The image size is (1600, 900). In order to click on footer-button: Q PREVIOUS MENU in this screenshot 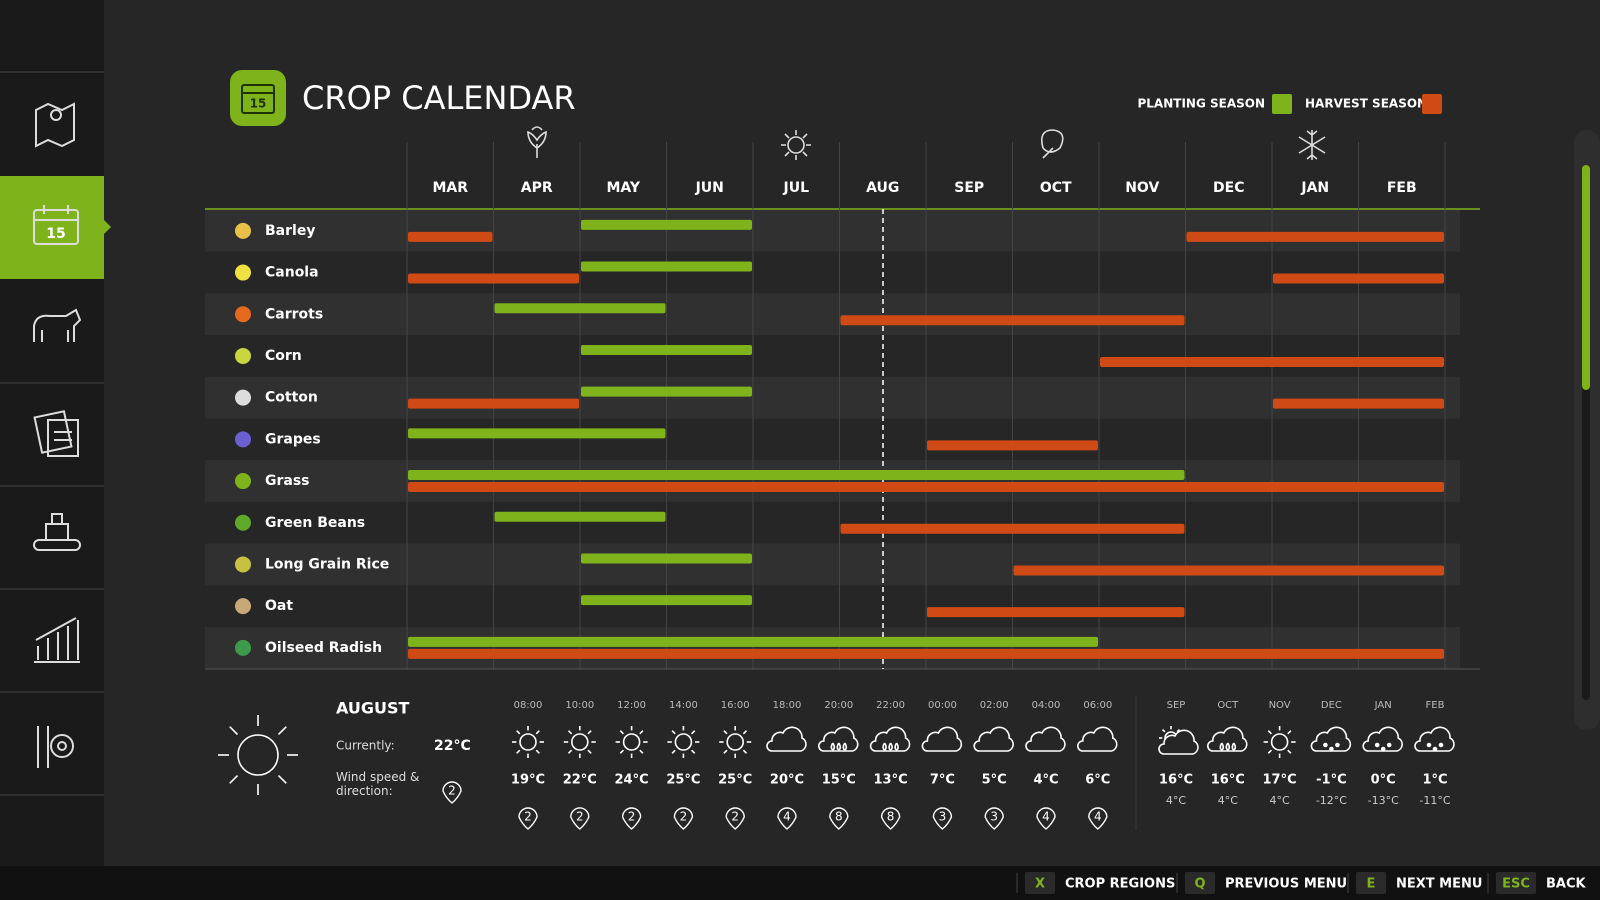, I will do `click(1261, 883)`.